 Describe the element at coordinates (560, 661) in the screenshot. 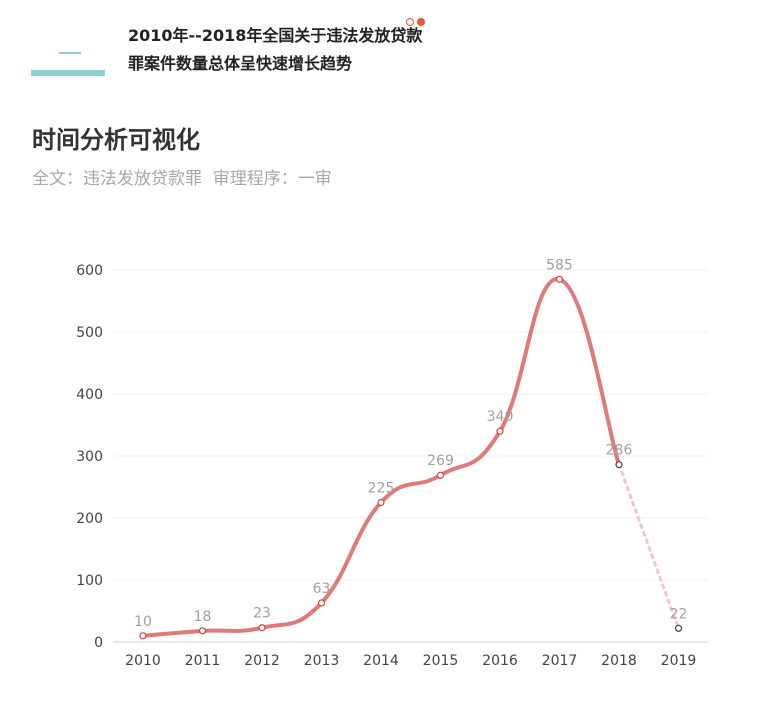

I see `x-tick-label: 2017` at that location.